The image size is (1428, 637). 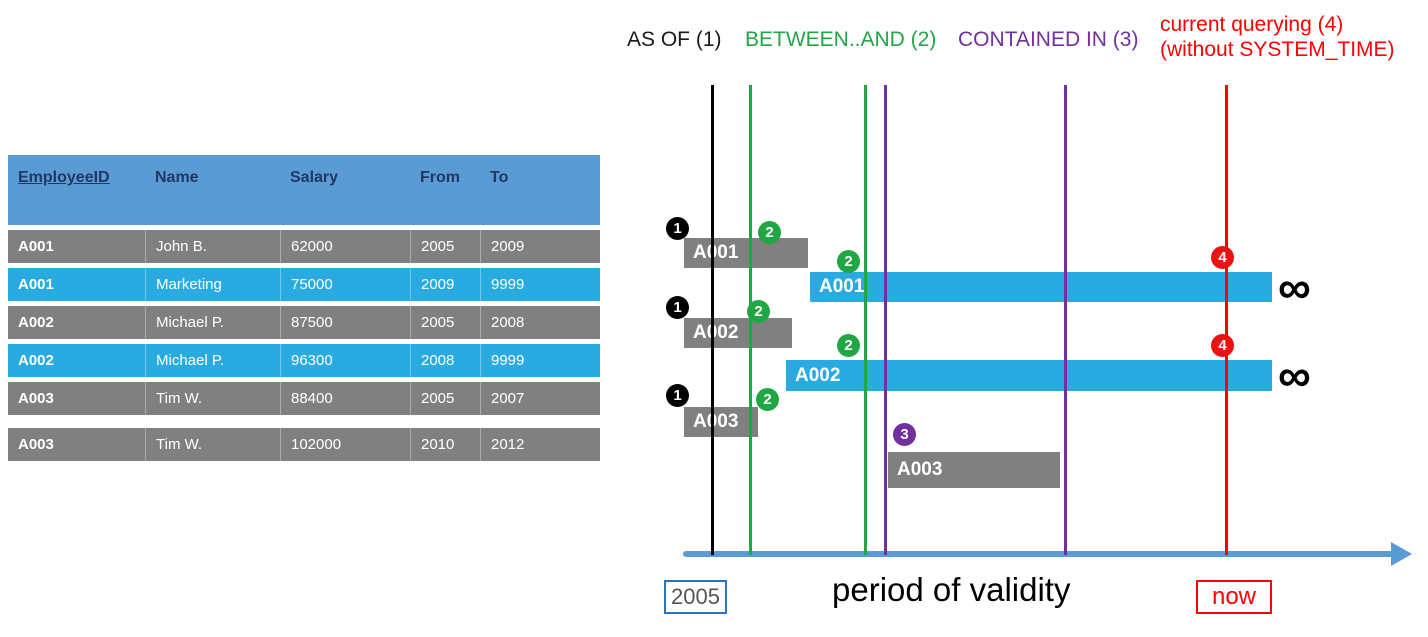 I want to click on table-cell: 2007, so click(x=540, y=398).